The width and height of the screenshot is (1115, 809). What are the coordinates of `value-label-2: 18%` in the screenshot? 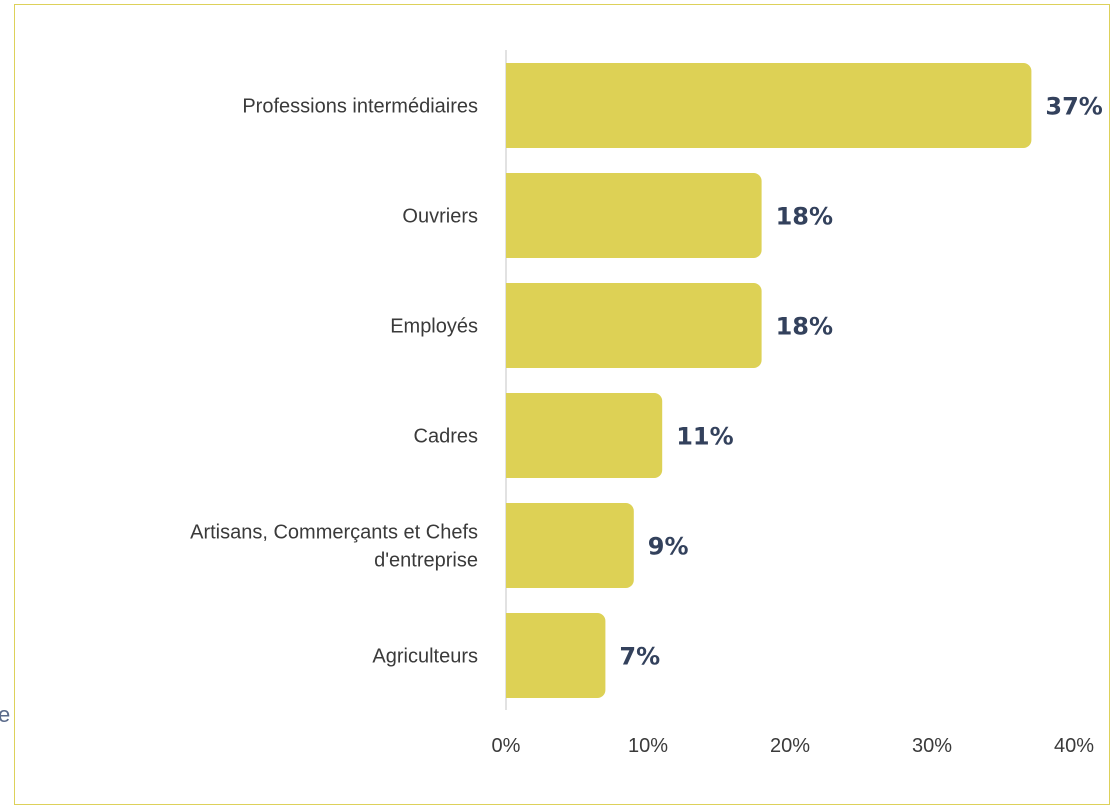 It's located at (804, 327).